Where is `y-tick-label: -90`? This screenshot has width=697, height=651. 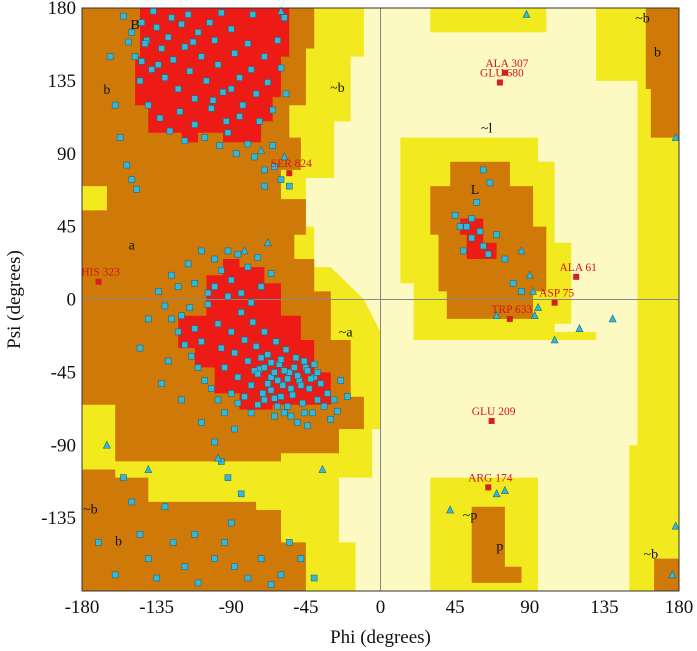 y-tick-label: -90 is located at coordinates (63, 445).